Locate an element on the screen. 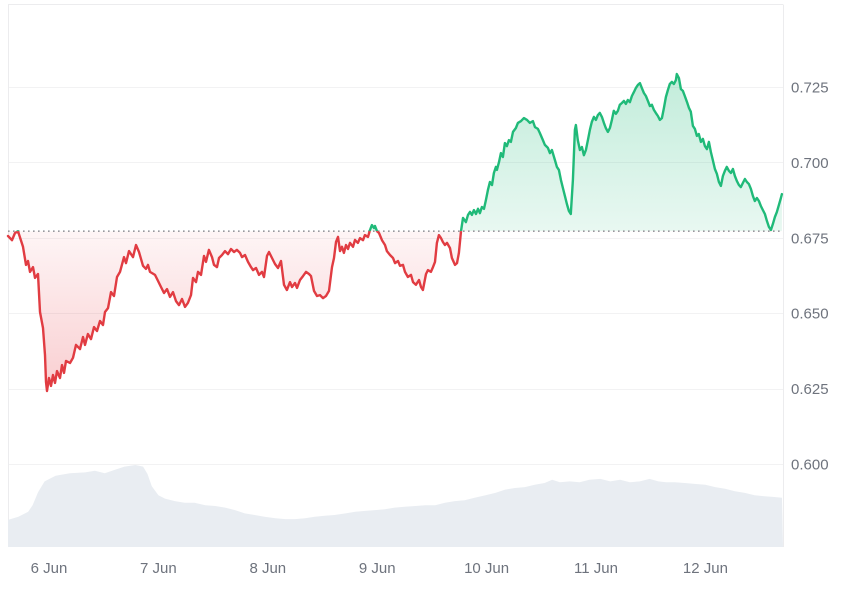 The width and height of the screenshot is (856, 592). y-axis-tick-label: 0.625 is located at coordinates (810, 389).